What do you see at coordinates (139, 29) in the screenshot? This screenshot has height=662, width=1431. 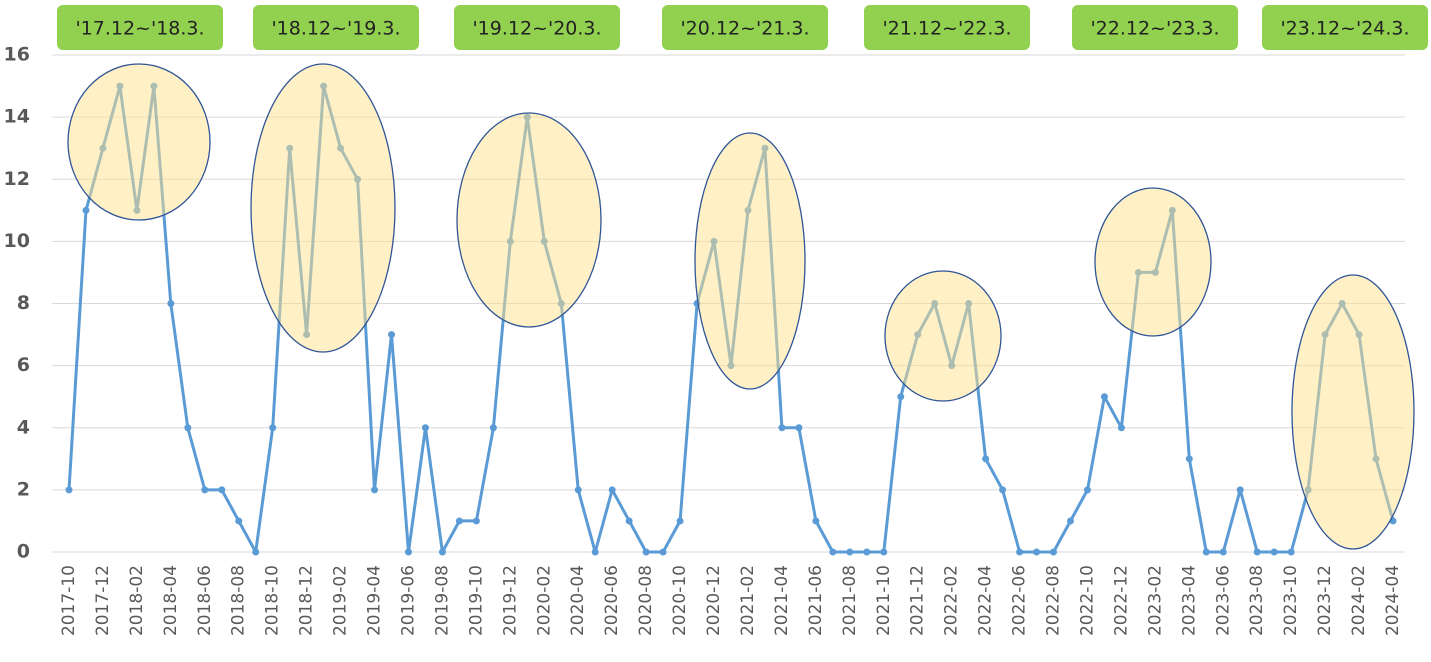 I see `annotation: '17.12~'18.3.` at bounding box center [139, 29].